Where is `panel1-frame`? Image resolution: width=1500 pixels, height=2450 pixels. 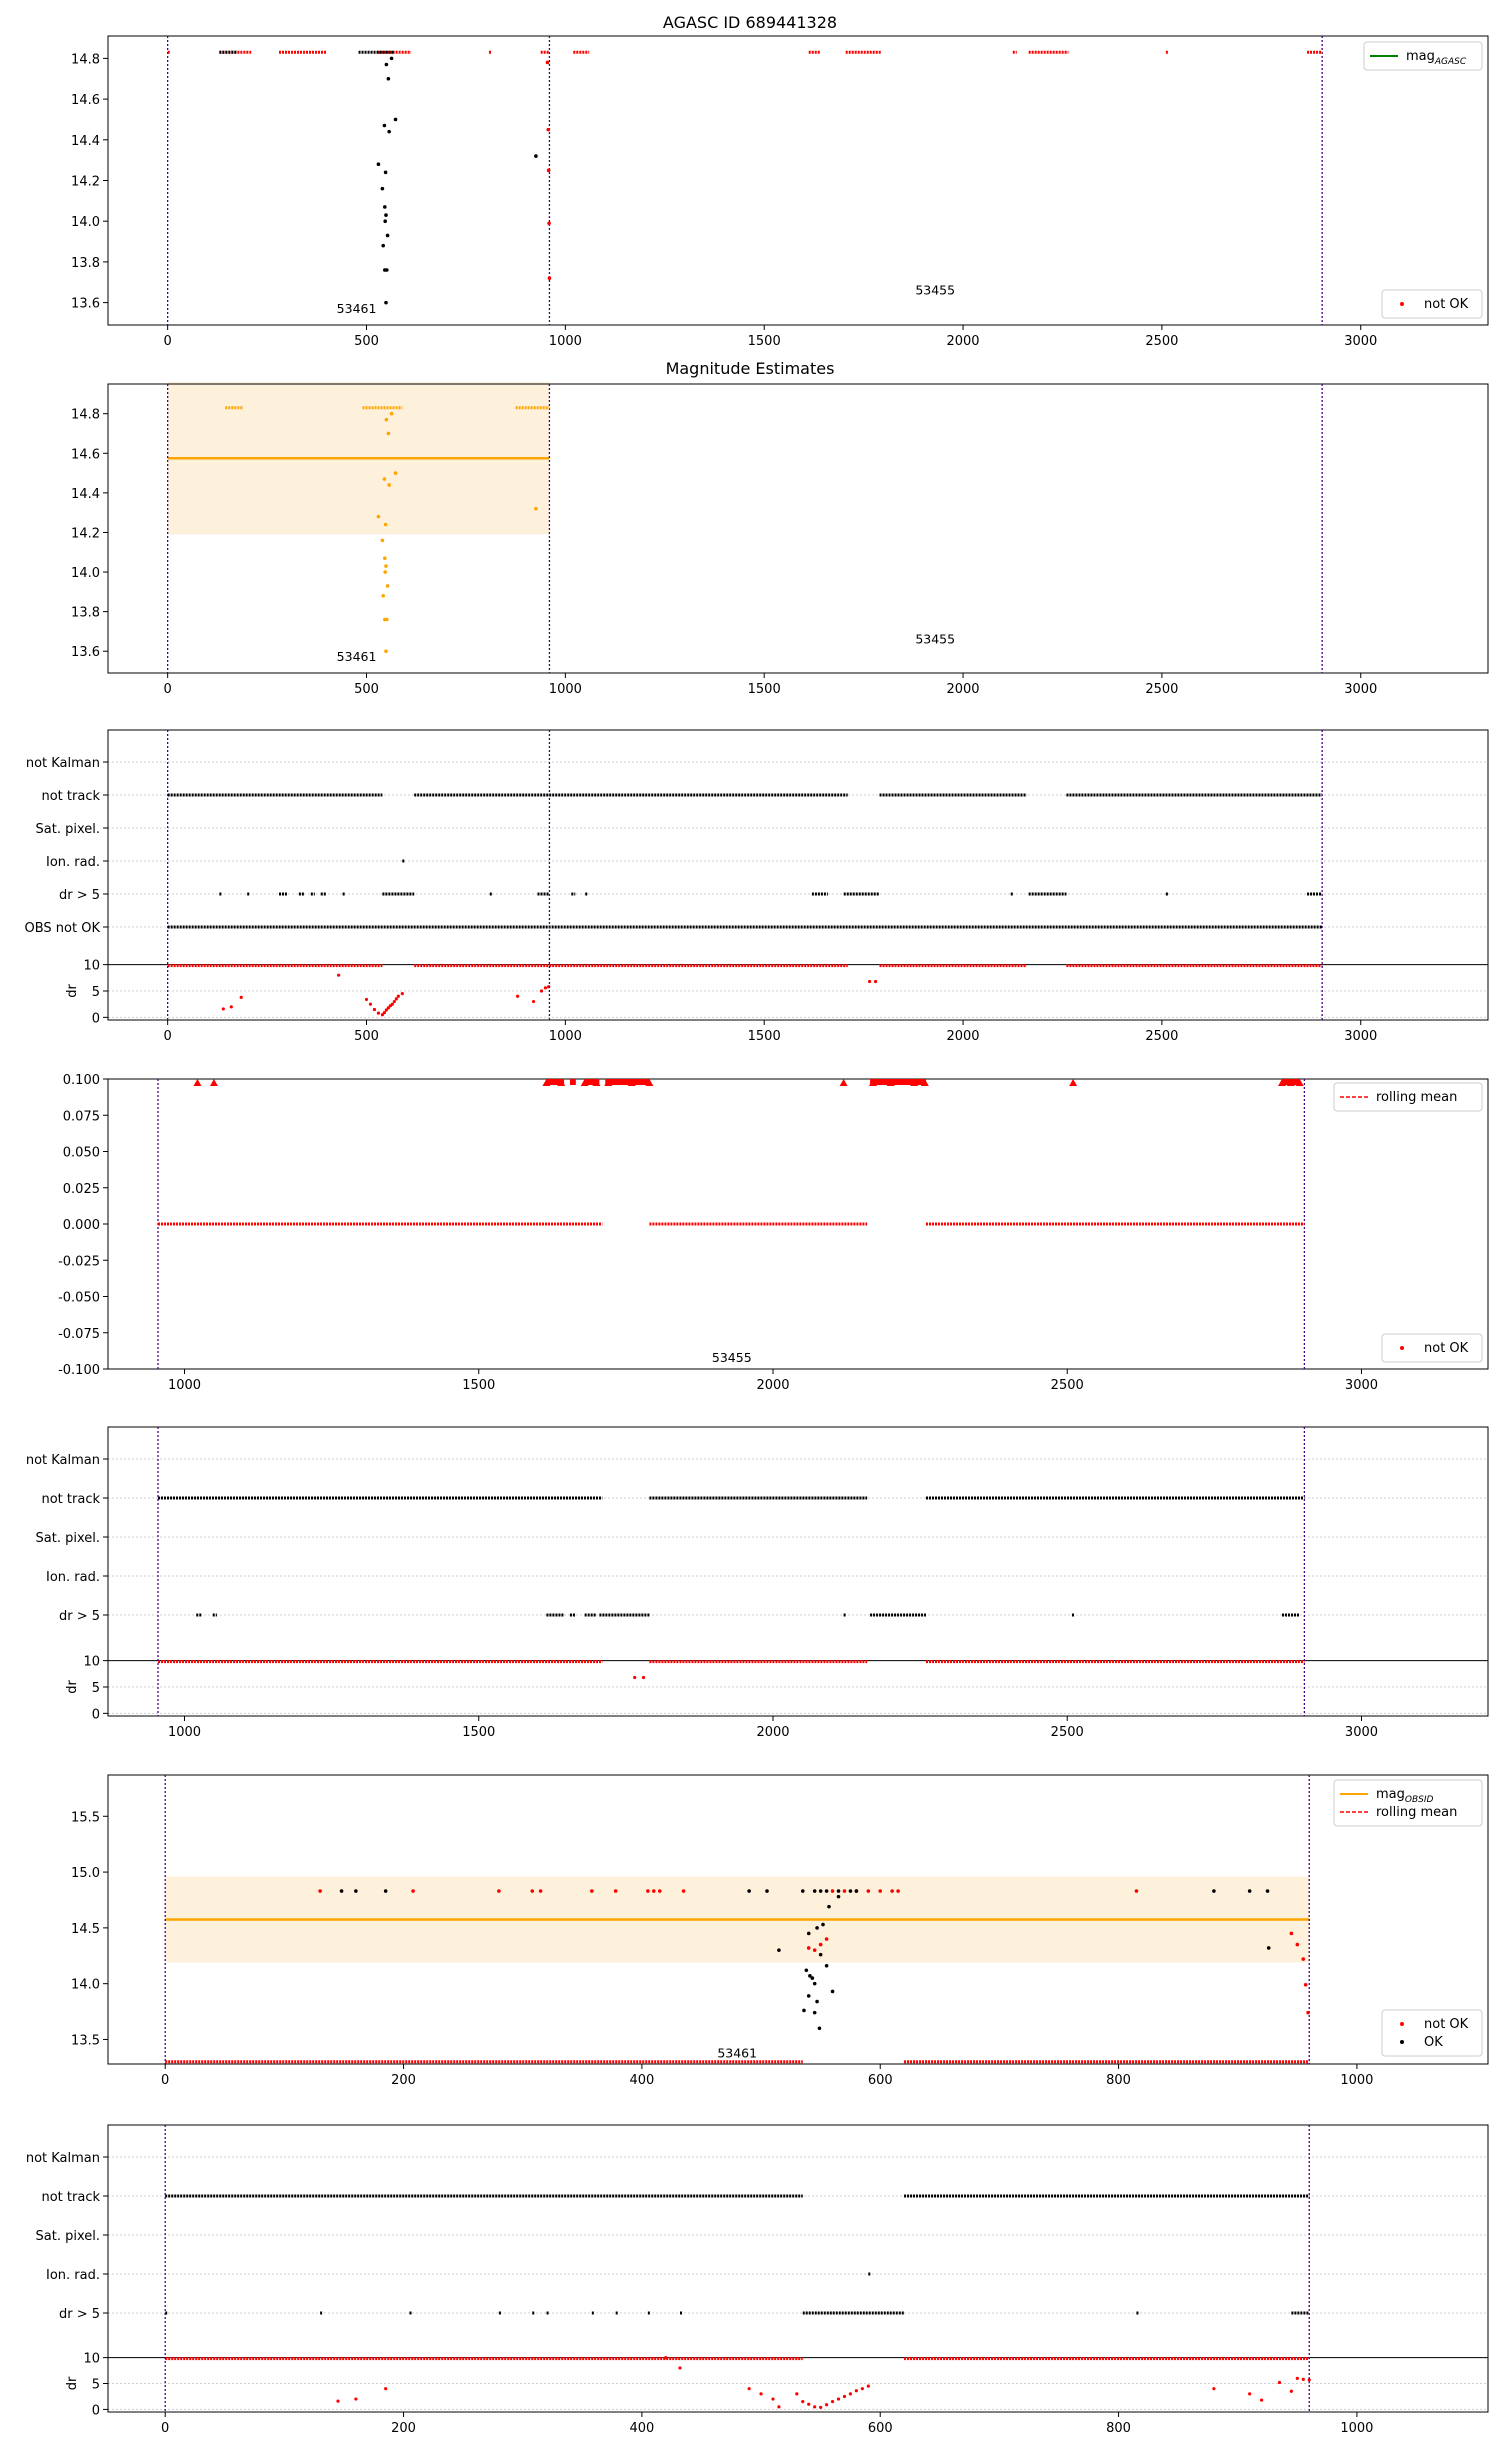 panel1-frame is located at coordinates (798, 180).